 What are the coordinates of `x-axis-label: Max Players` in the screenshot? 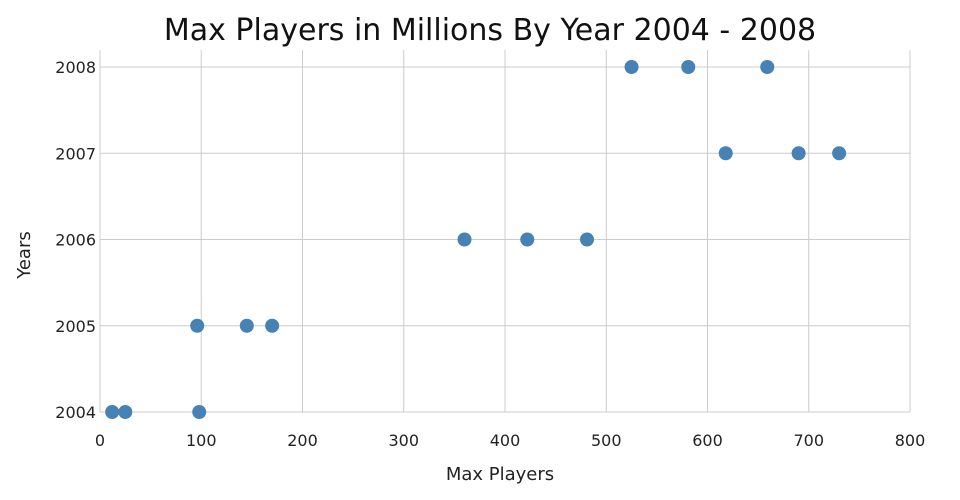 It's located at (500, 474).